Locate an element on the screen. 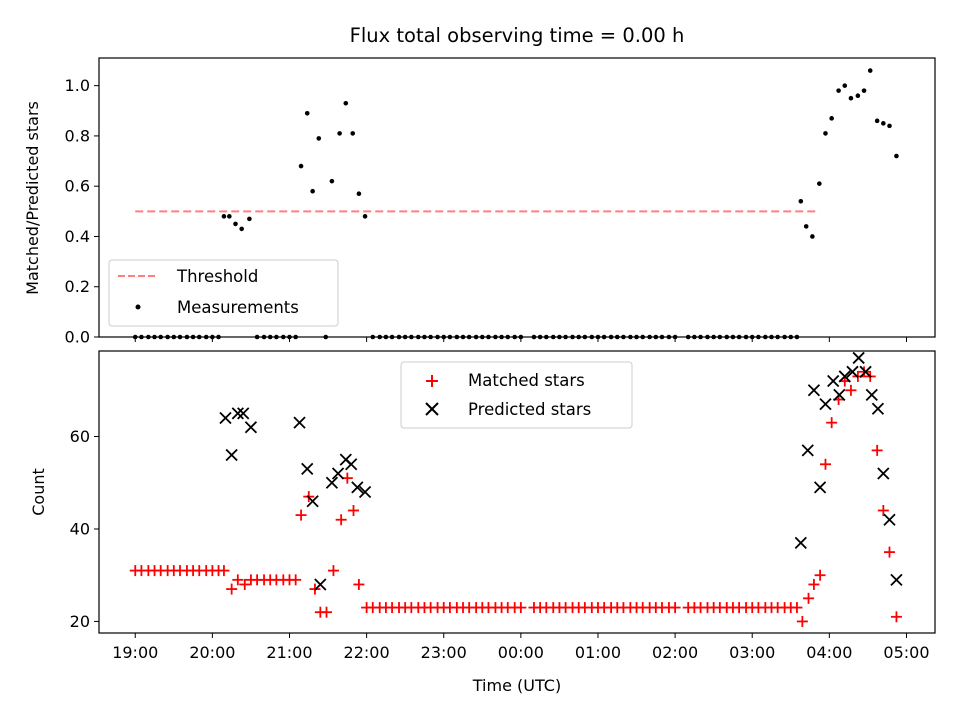 This screenshot has height=720, width=960. legend-matched-label: Matched stars is located at coordinates (526, 380).